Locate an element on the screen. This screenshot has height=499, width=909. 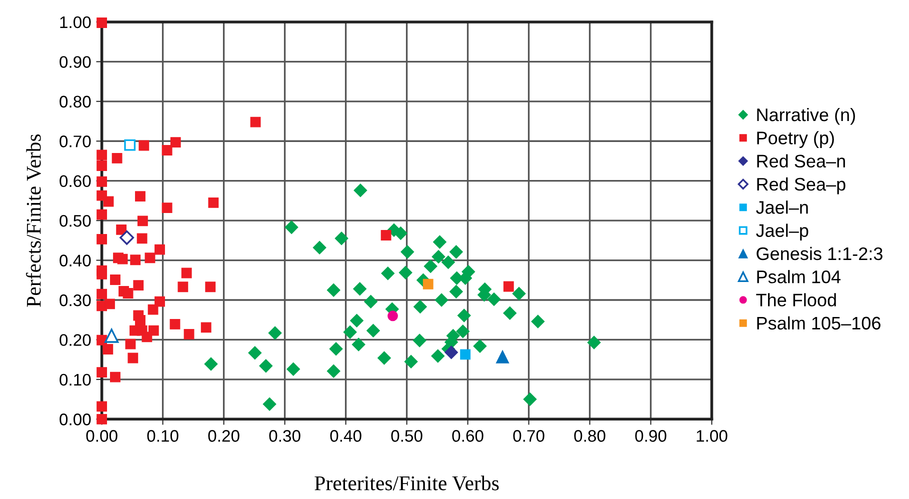
legend-label: Narrative (n) is located at coordinates (806, 116).